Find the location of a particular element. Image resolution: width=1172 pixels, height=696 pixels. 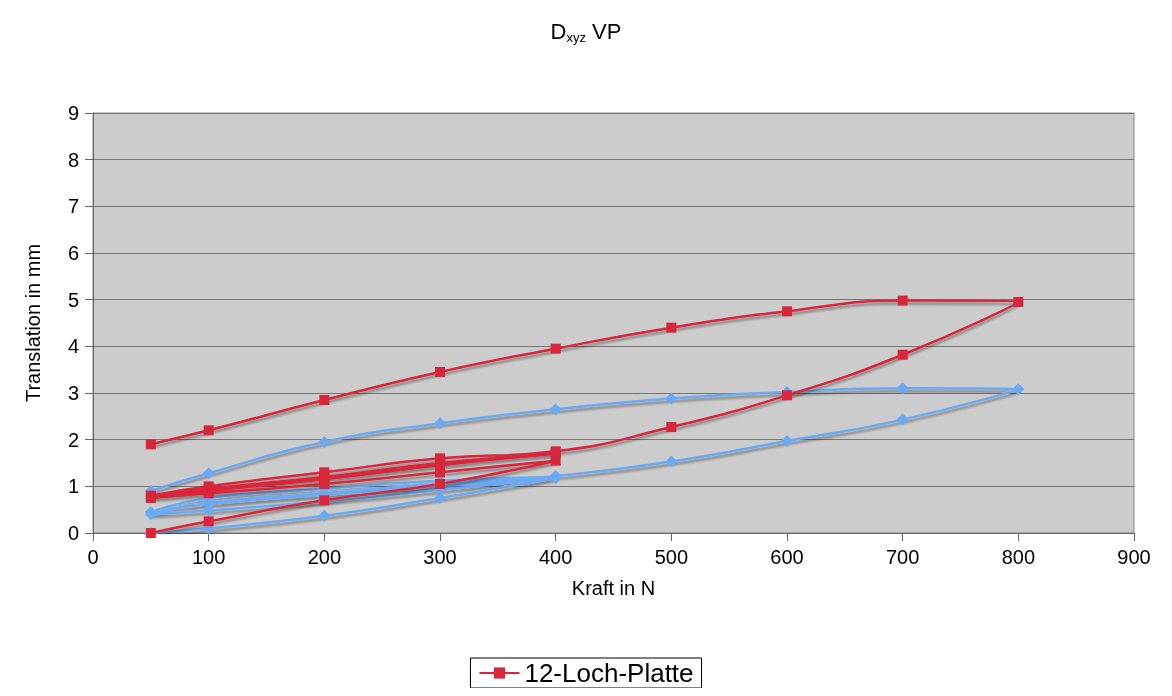

y-tick-label: 5 is located at coordinates (73, 299).